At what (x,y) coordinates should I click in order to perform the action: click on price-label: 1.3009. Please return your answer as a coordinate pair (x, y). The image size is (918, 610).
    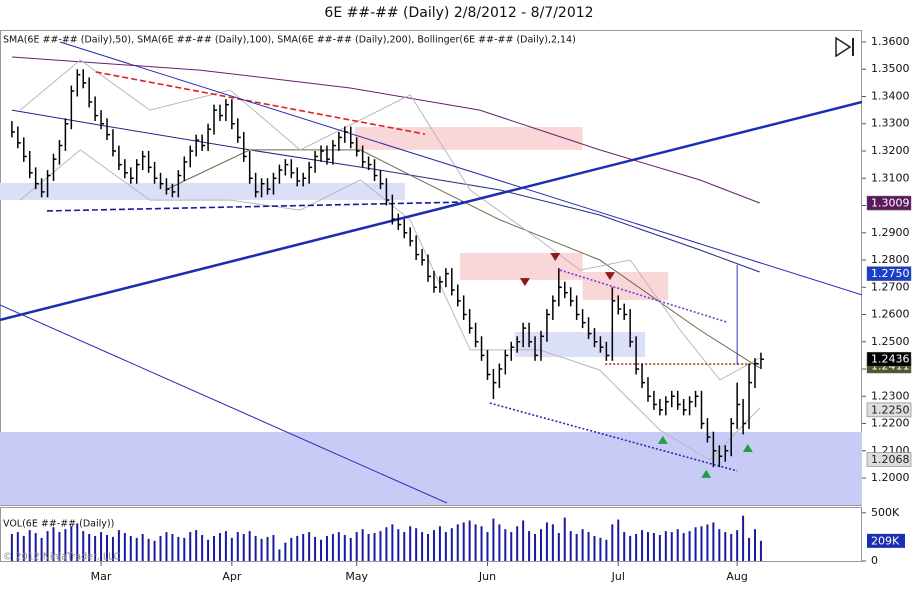
    Looking at the image, I should click on (890, 203).